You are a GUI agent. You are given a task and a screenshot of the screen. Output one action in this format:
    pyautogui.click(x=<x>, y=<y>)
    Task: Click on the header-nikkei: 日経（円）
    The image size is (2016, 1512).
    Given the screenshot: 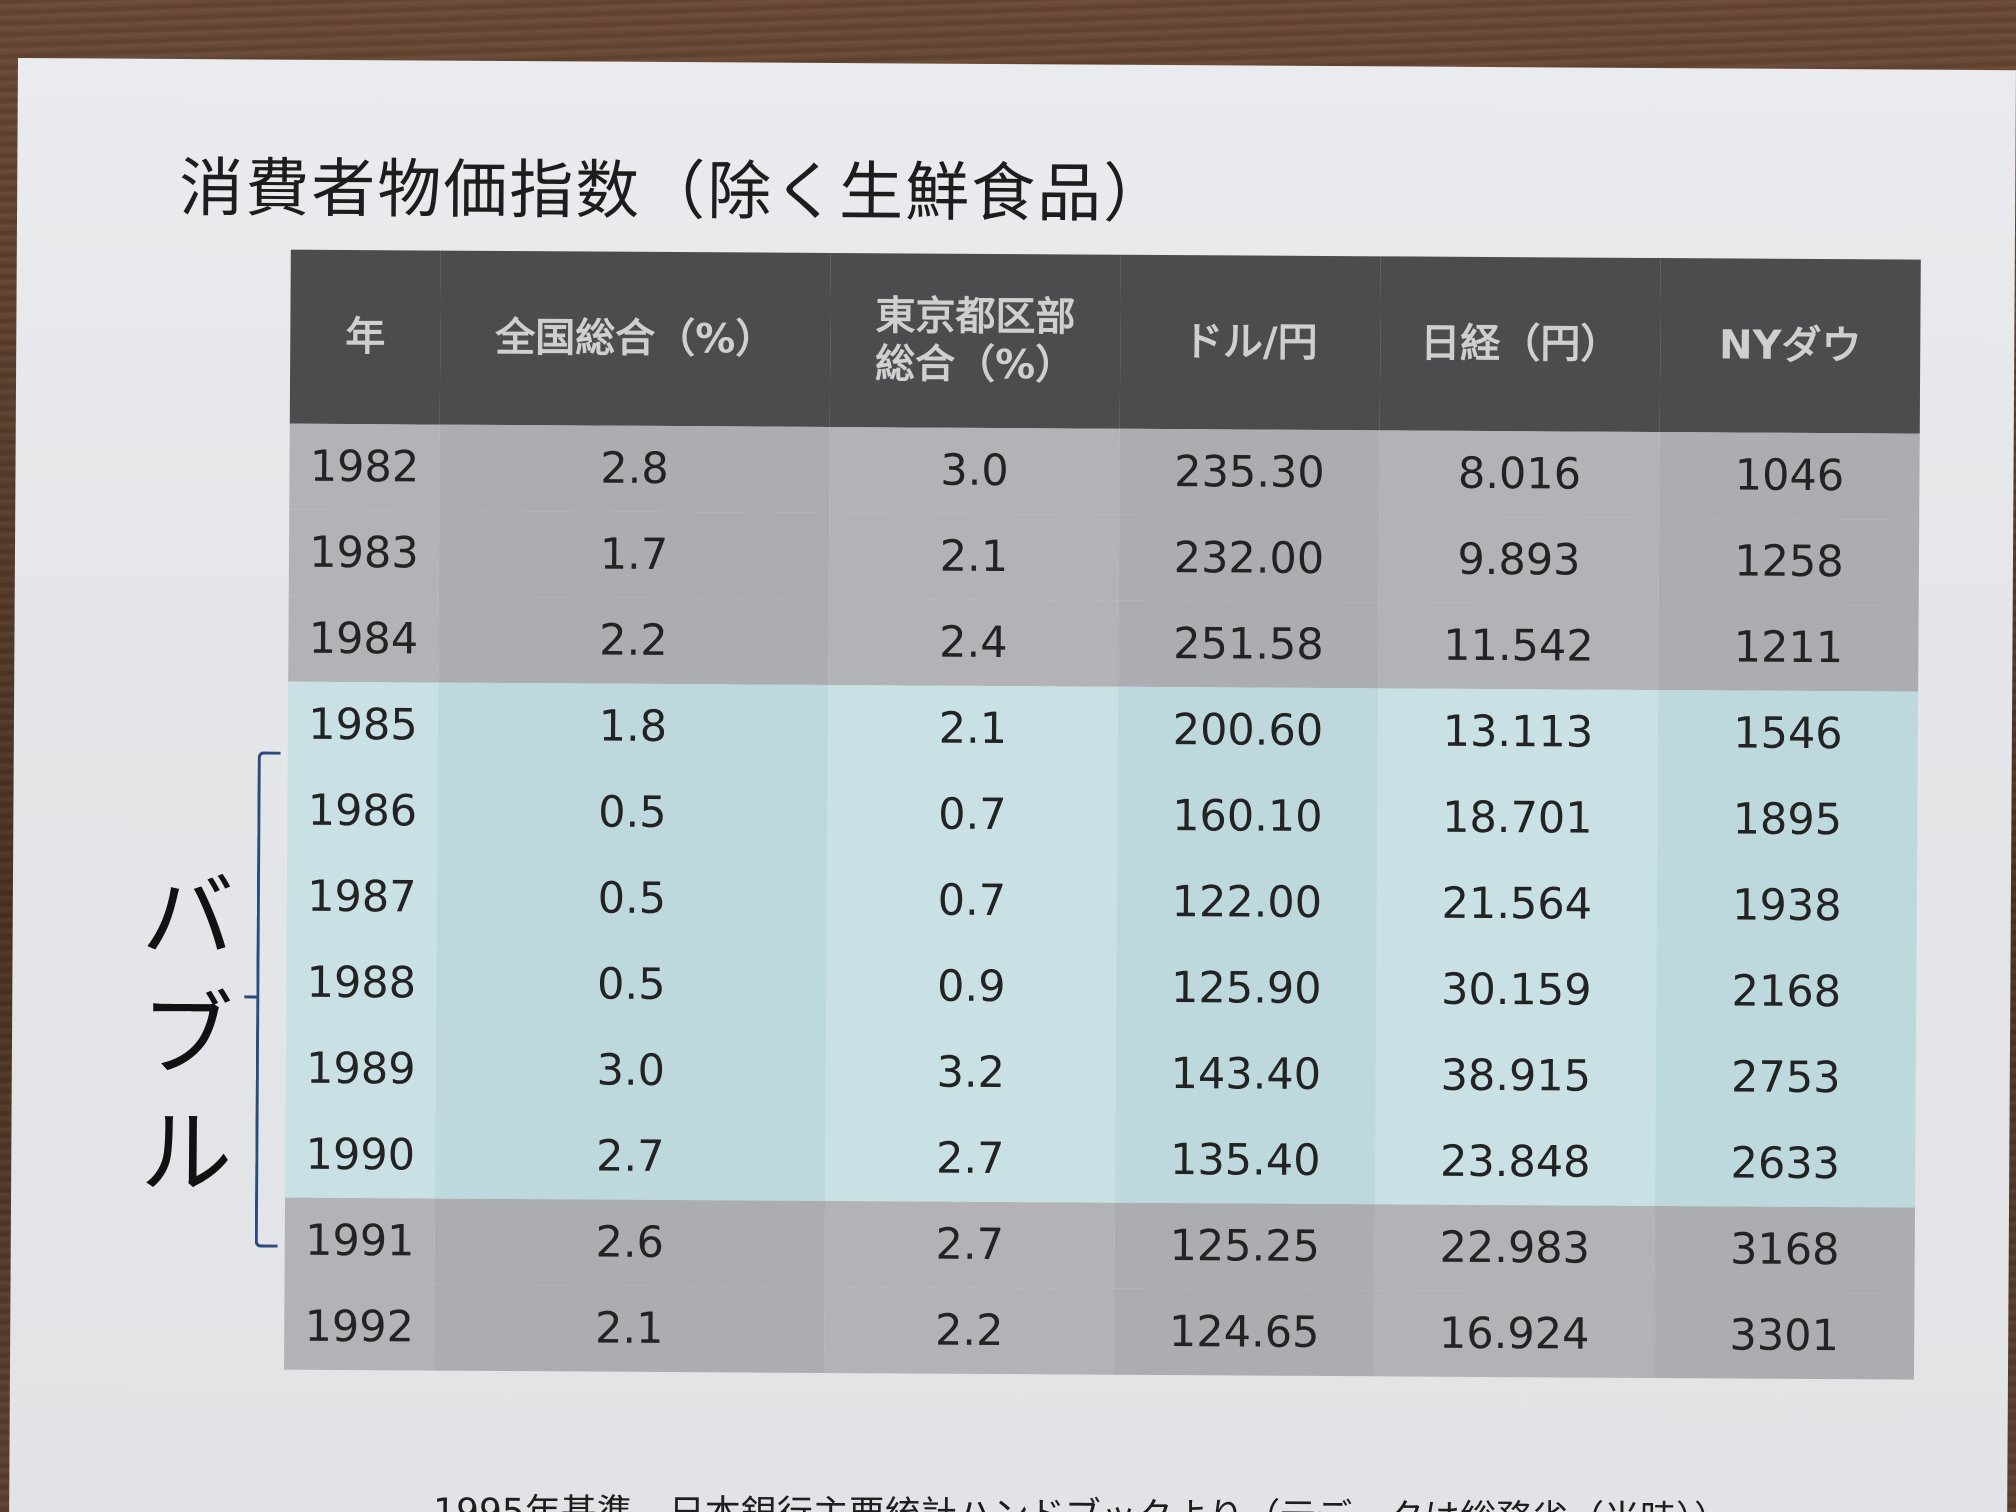 What is the action you would take?
    pyautogui.click(x=1520, y=344)
    